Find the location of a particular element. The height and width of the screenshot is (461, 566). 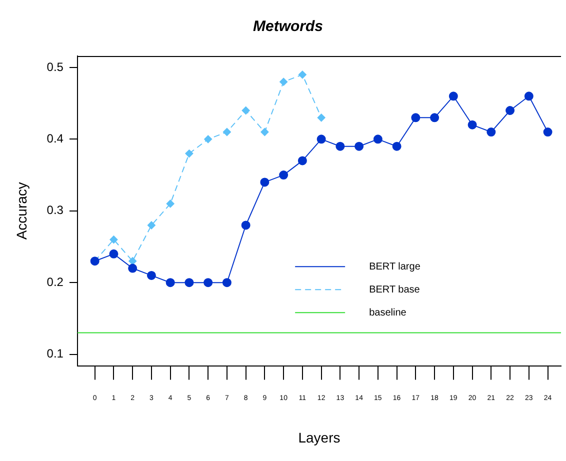

x-axis-title: Layers is located at coordinates (319, 437).